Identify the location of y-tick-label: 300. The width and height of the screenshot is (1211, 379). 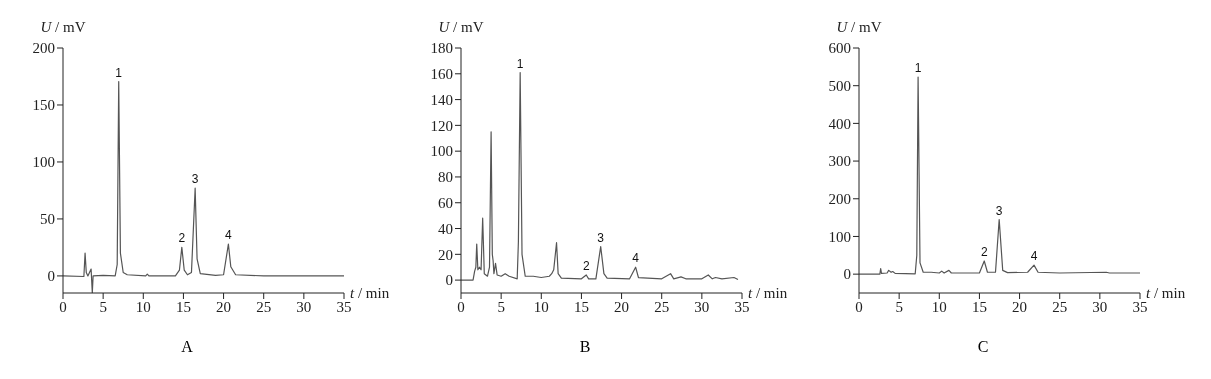
(839, 161).